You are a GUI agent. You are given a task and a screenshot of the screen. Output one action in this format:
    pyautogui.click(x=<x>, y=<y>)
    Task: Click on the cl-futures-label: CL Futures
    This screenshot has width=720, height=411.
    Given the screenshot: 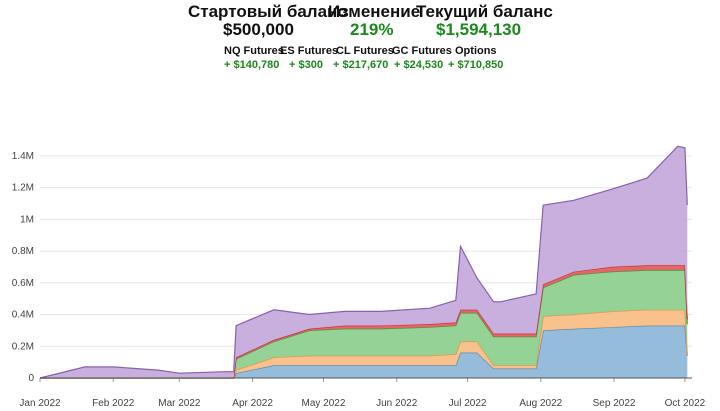 What is the action you would take?
    pyautogui.click(x=365, y=51)
    